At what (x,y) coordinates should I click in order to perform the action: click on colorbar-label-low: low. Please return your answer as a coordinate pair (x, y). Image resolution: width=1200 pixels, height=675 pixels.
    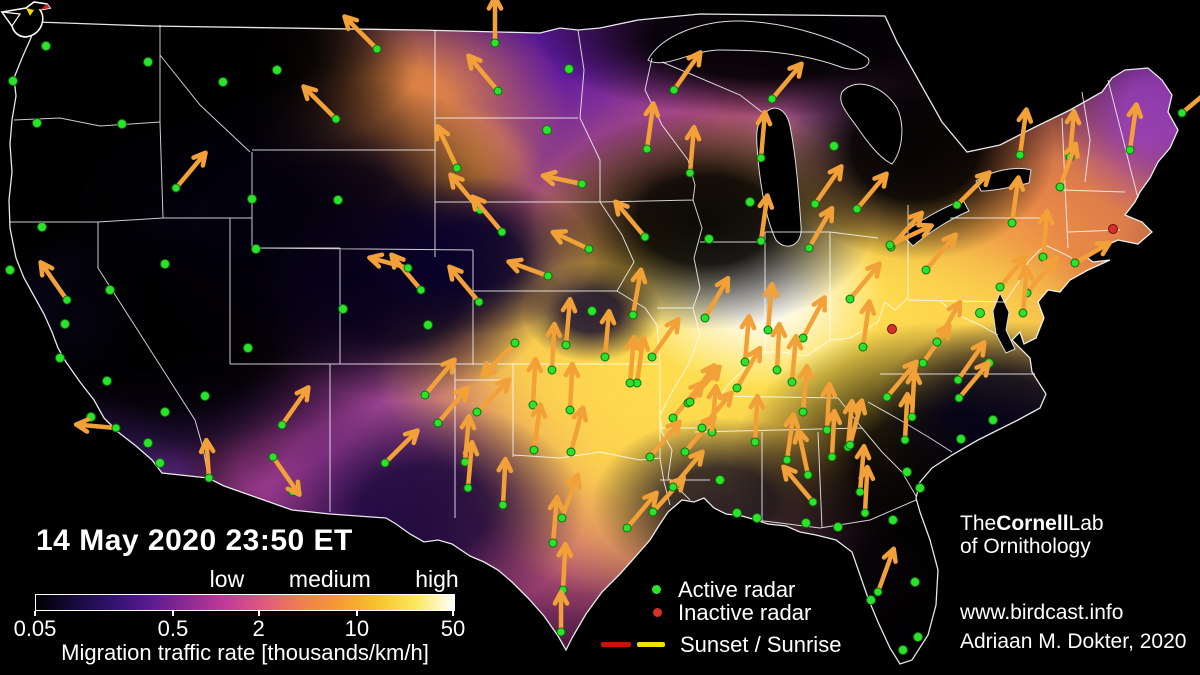
    Looking at the image, I should click on (227, 579).